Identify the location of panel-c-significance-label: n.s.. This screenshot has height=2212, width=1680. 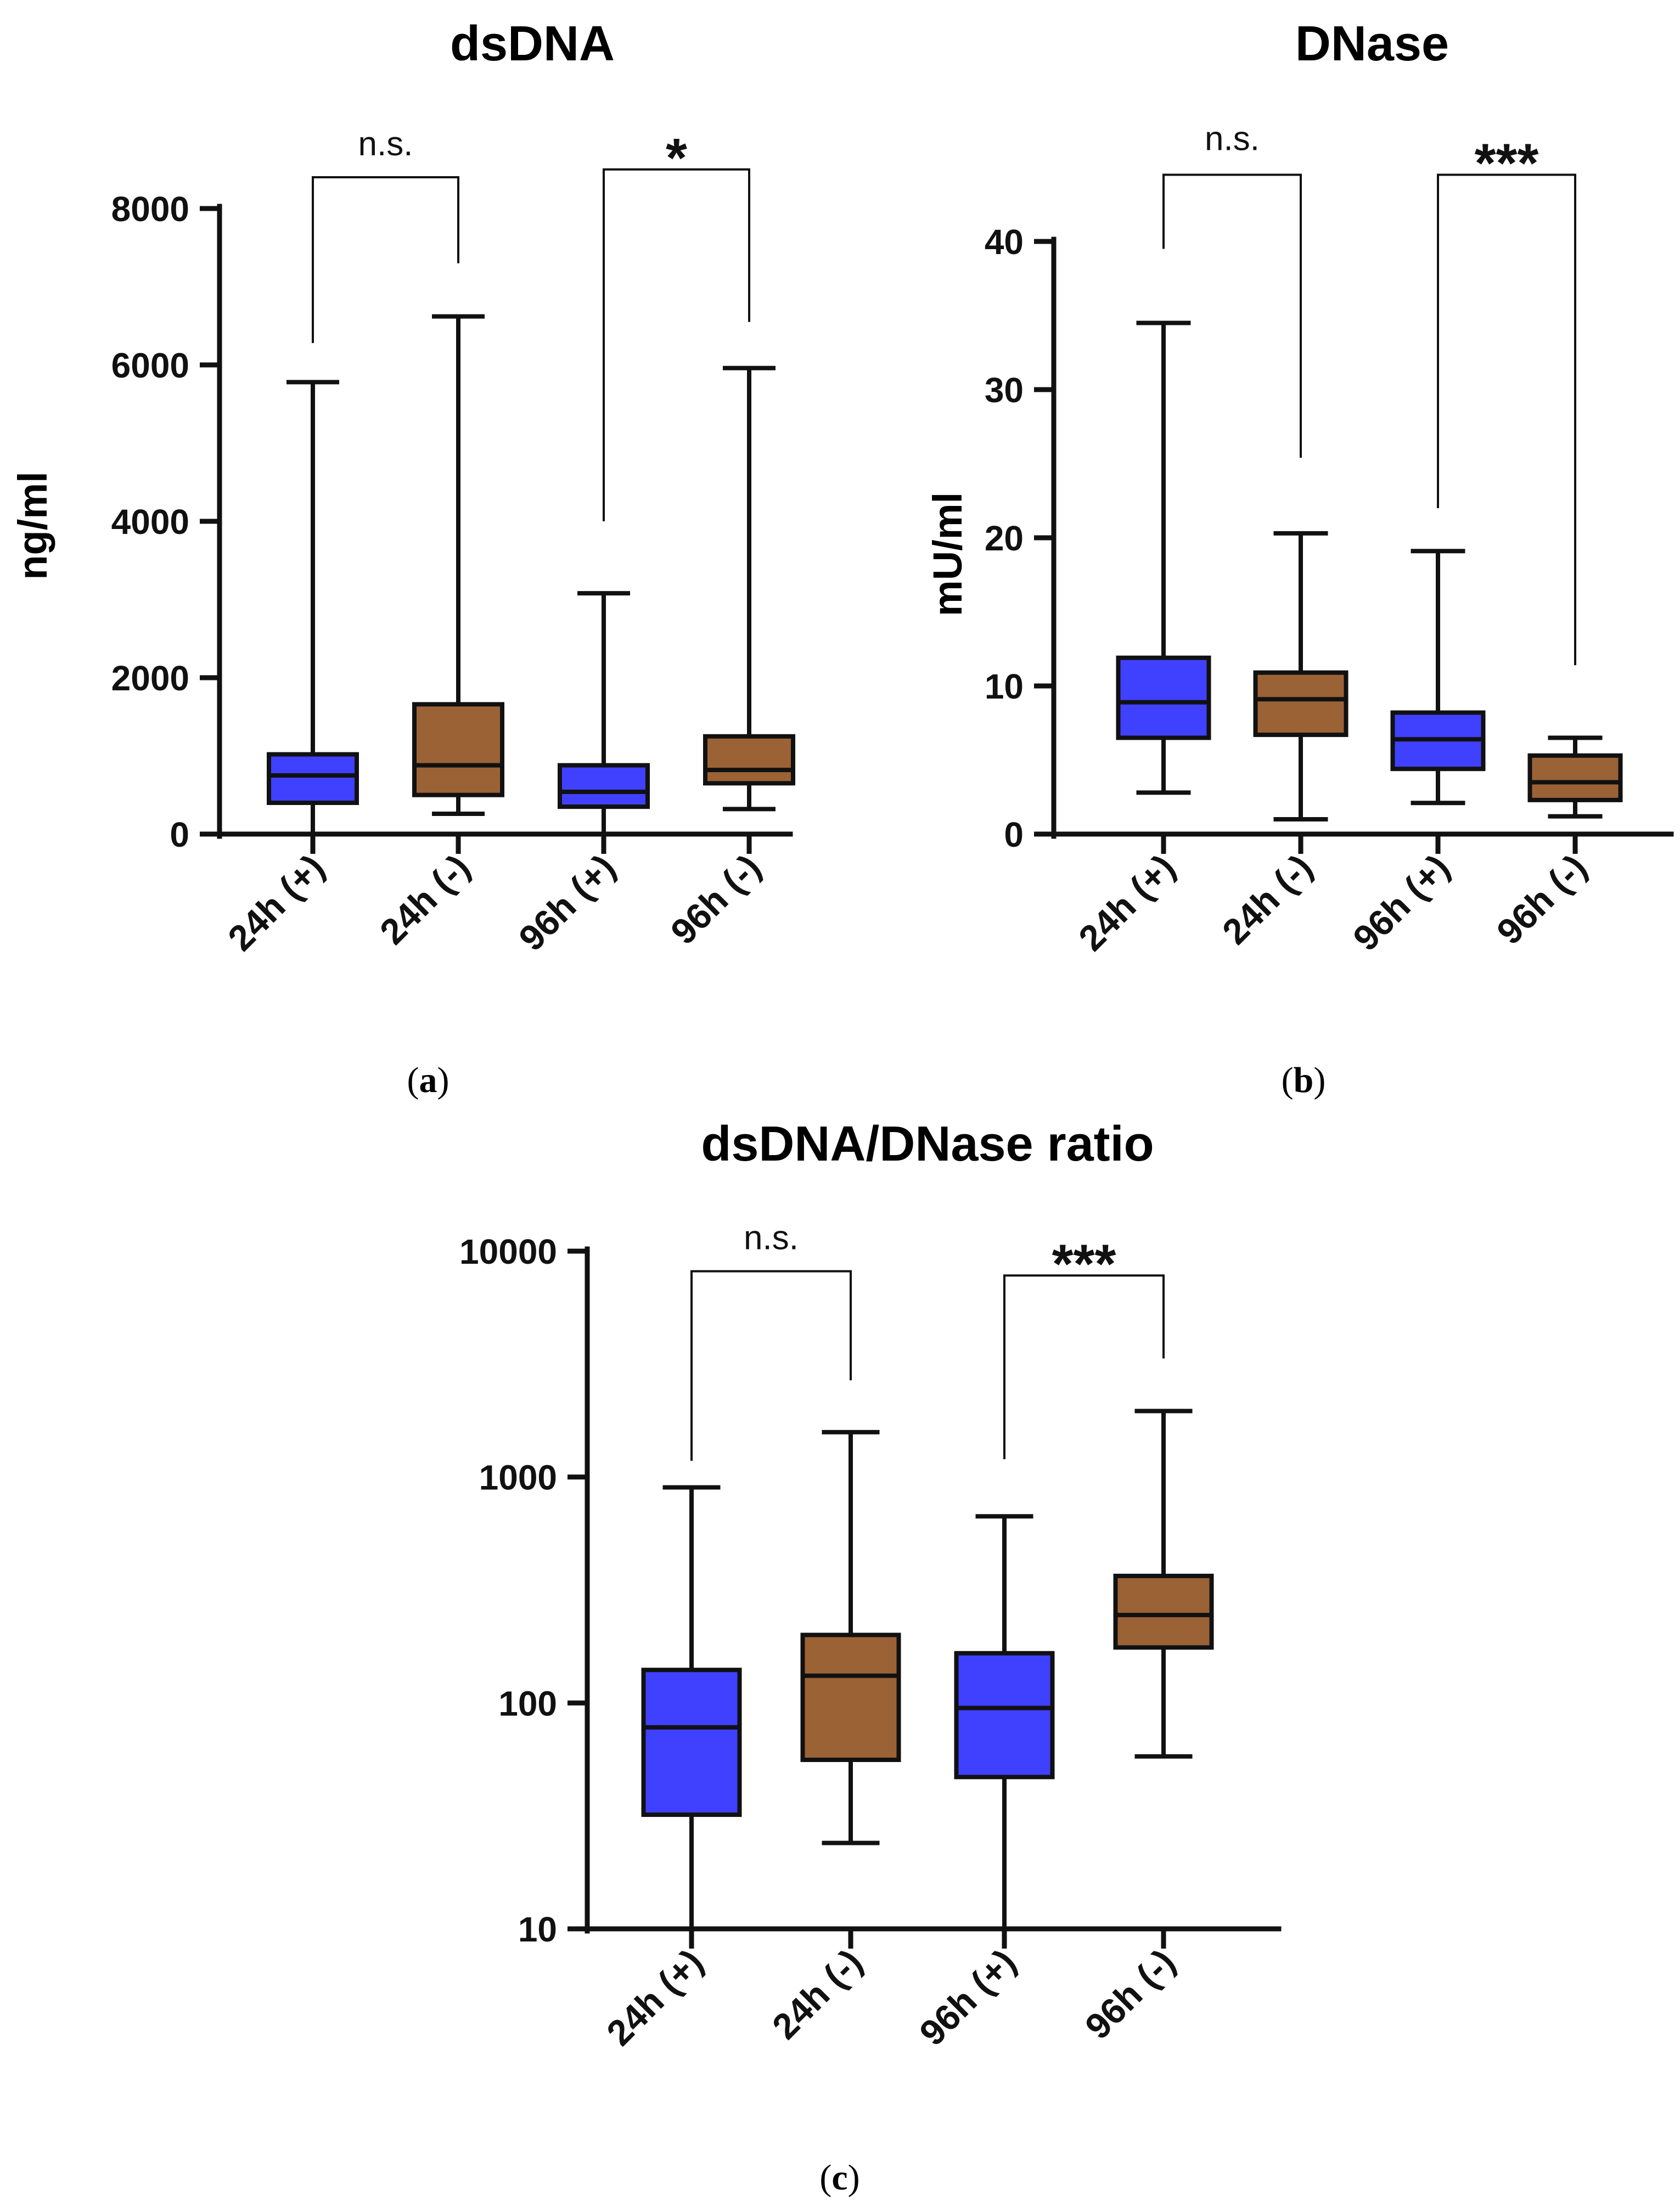
(771, 1238).